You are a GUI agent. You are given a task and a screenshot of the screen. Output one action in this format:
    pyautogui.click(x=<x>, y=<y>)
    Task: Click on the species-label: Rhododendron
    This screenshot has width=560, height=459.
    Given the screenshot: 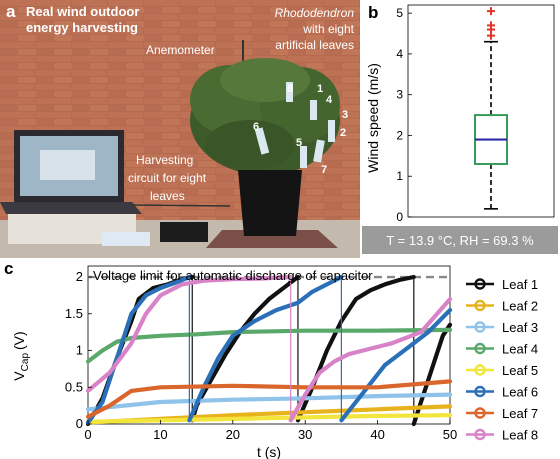 What is the action you would take?
    pyautogui.click(x=315, y=13)
    